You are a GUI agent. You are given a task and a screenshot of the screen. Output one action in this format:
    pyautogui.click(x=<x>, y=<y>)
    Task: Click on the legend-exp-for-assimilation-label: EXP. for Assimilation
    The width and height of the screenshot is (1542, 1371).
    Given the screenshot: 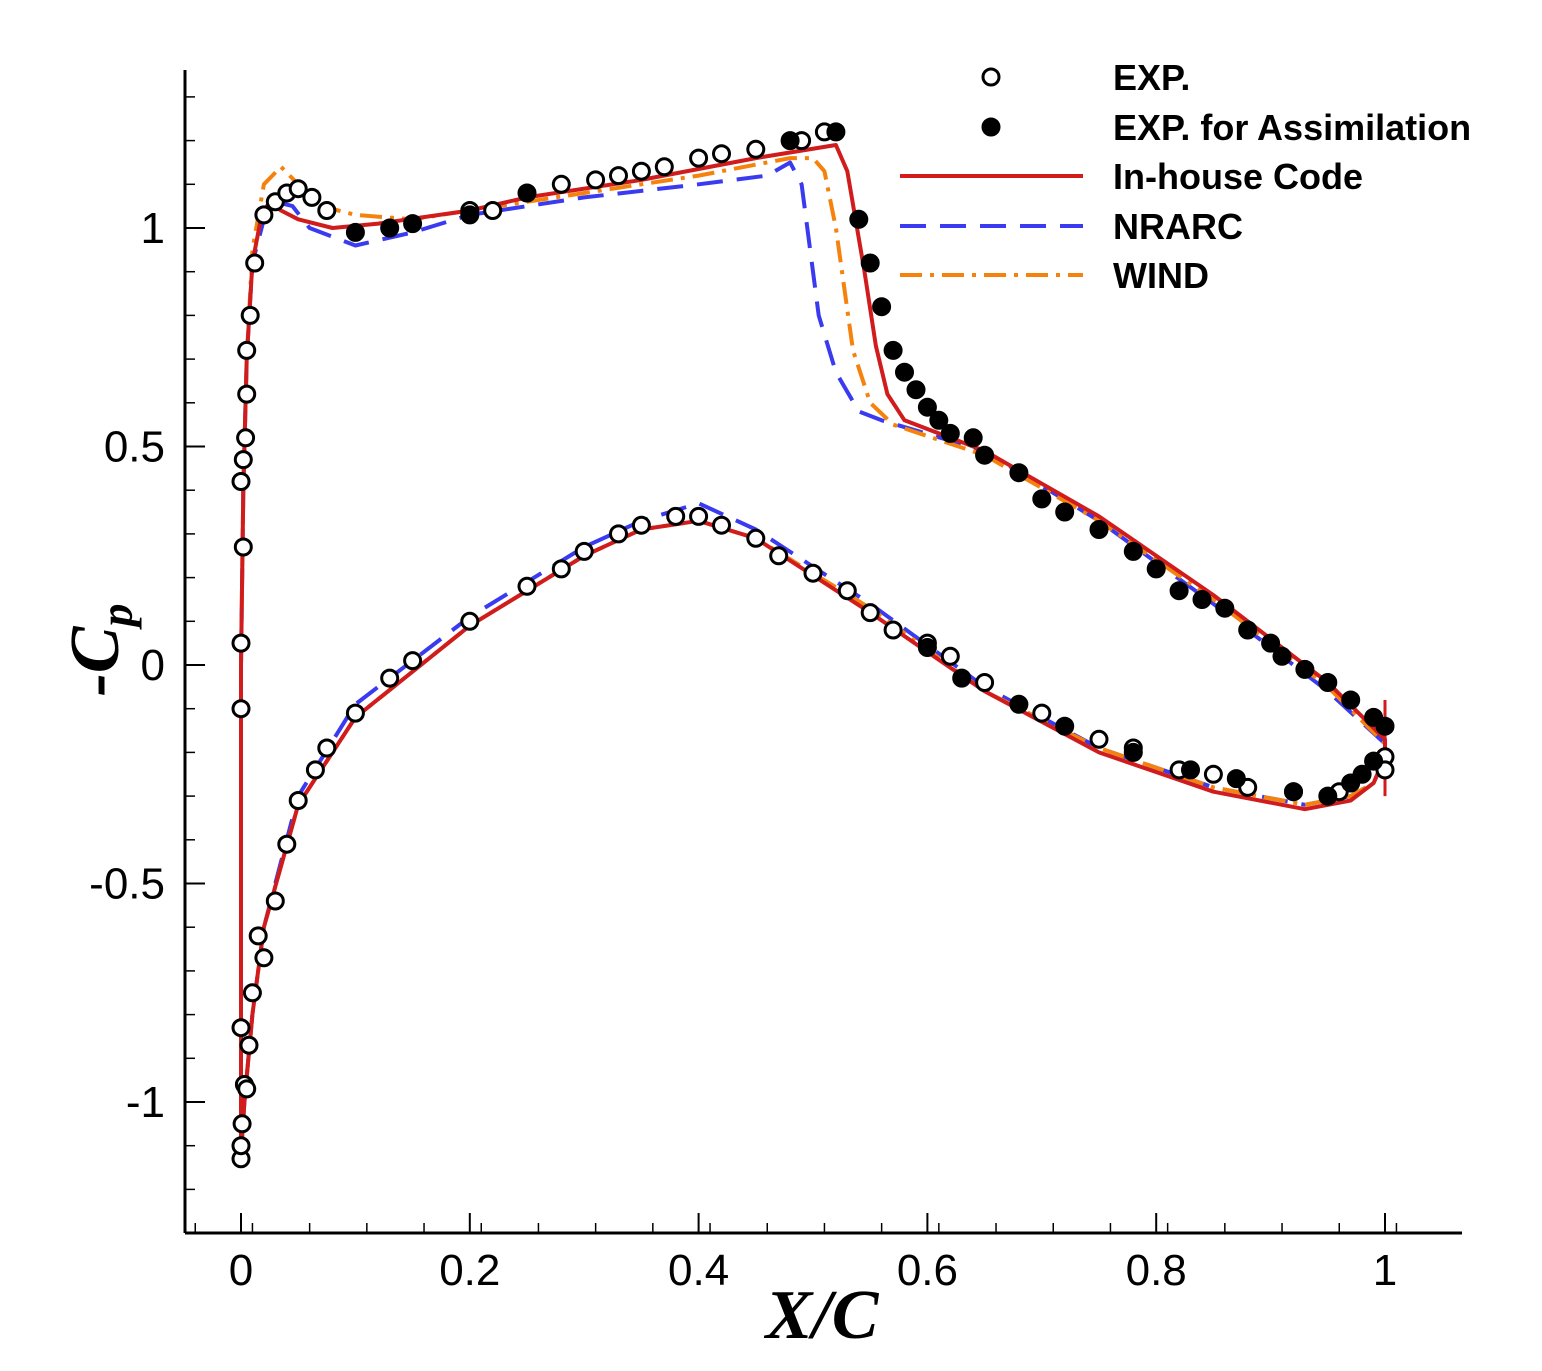 What is the action you would take?
    pyautogui.click(x=1292, y=127)
    